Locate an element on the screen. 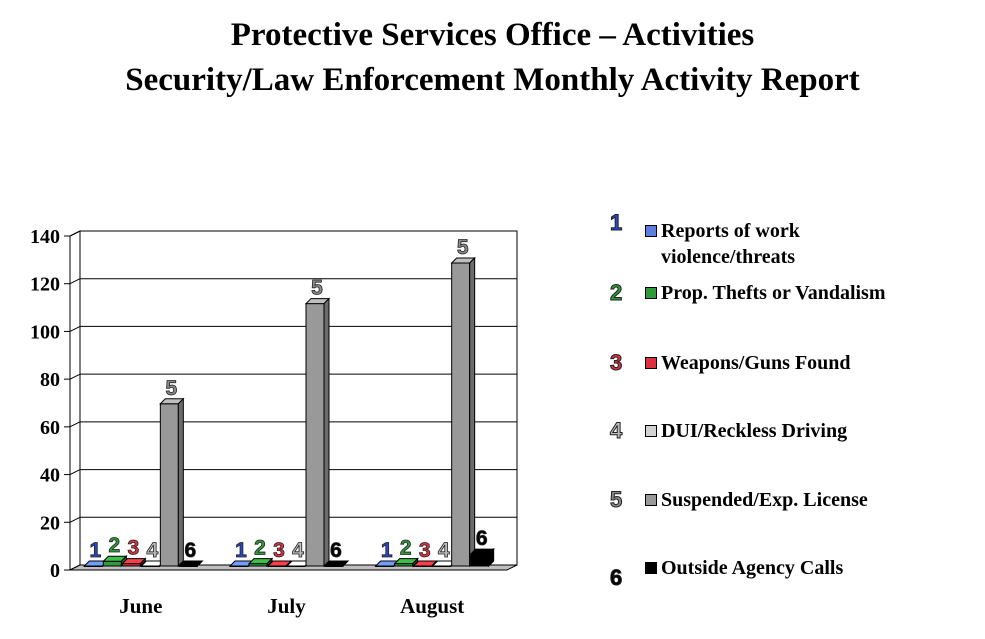  bar-2-june is located at coordinates (112, 563).